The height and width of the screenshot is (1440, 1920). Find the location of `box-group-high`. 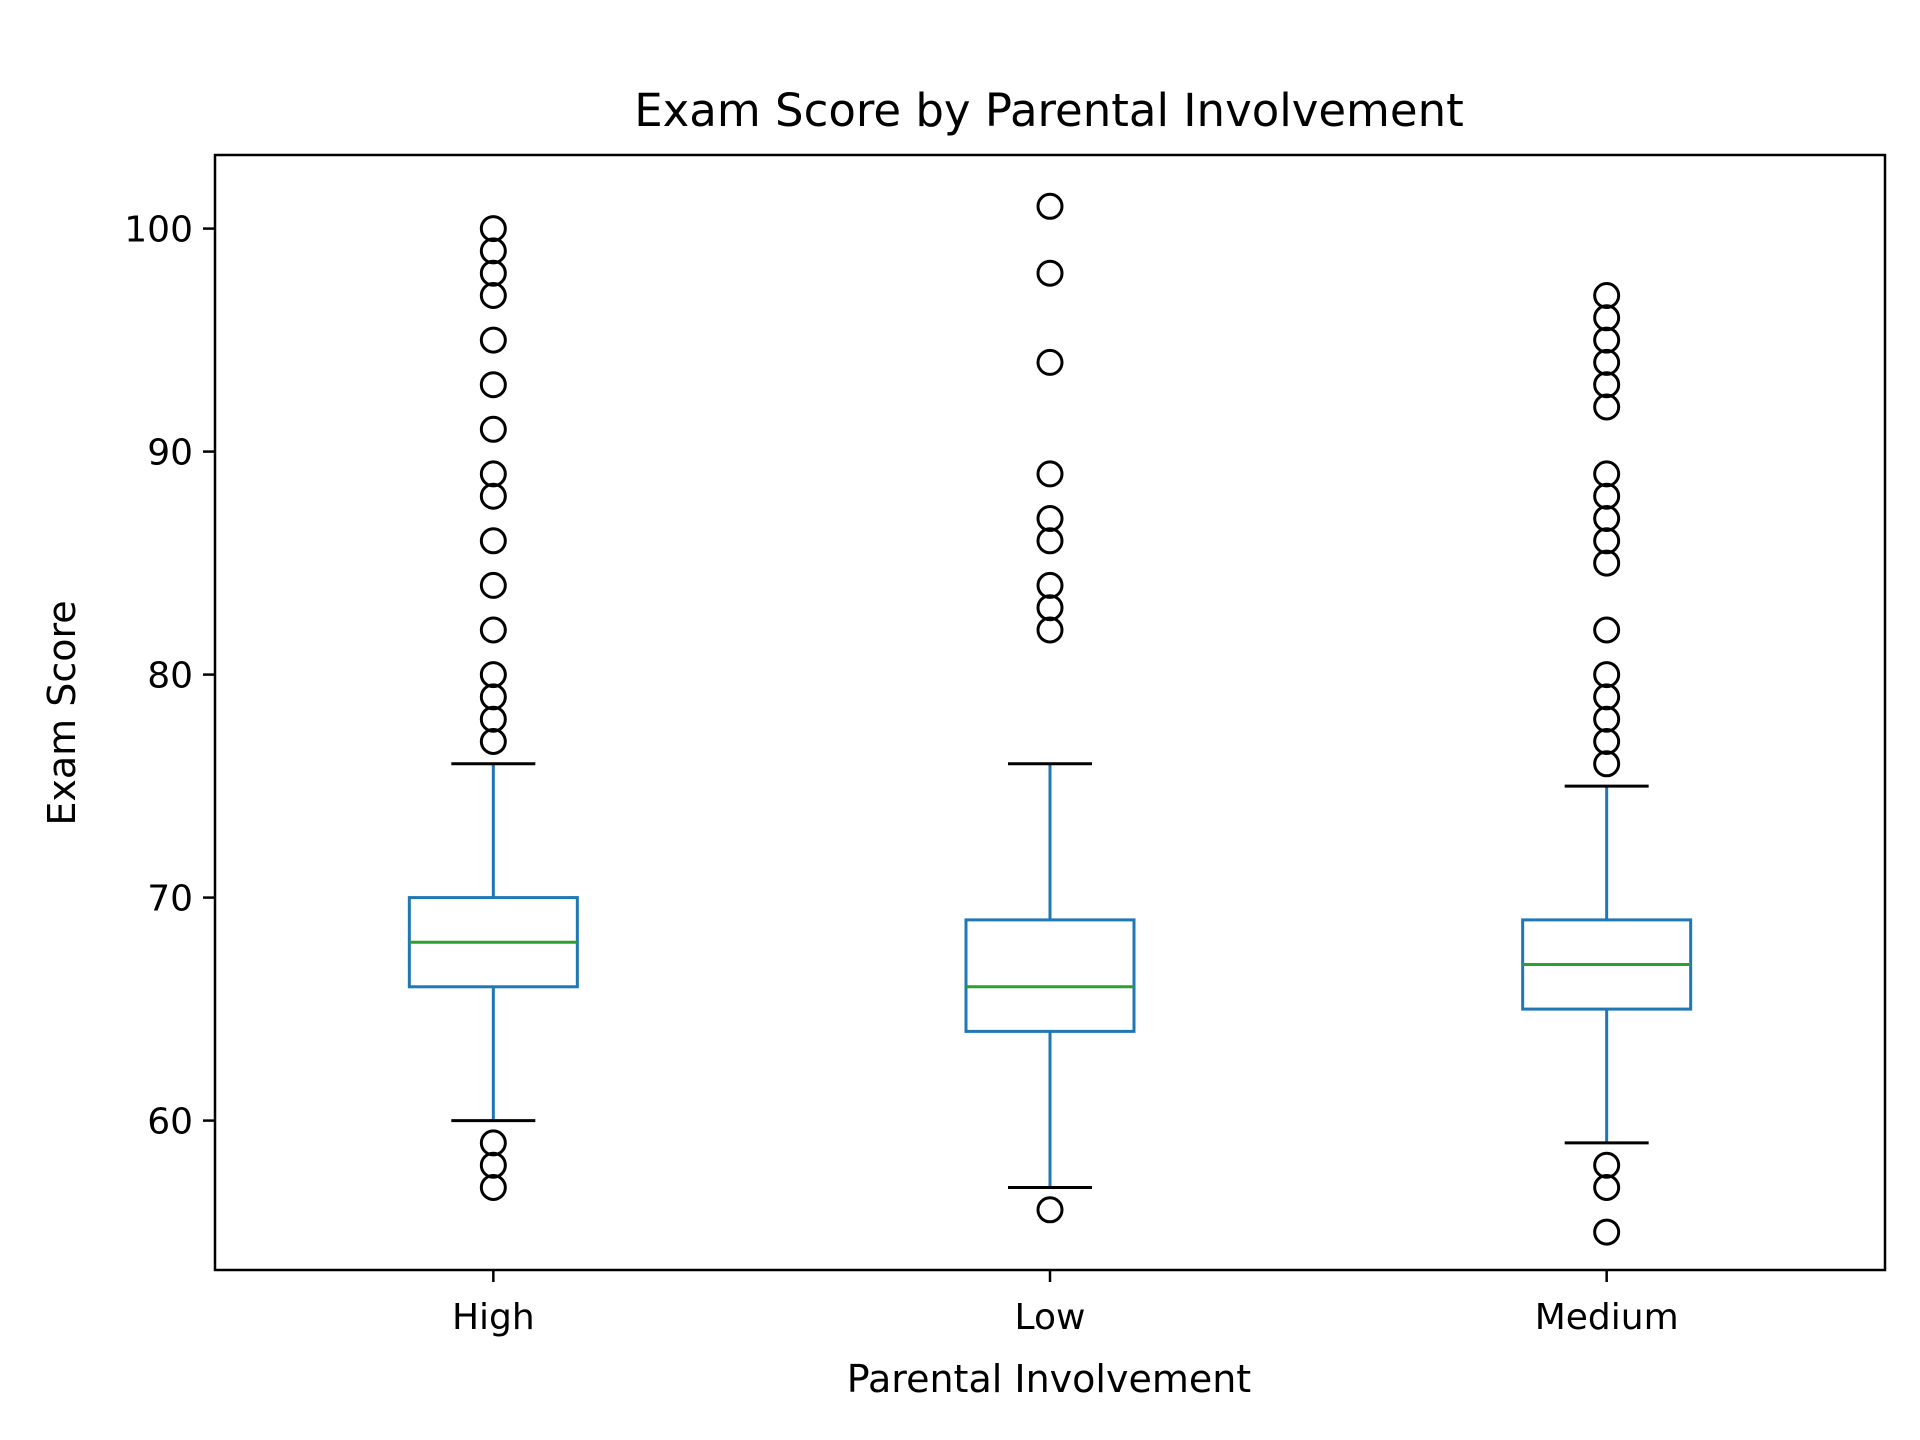

box-group-high is located at coordinates (493, 708).